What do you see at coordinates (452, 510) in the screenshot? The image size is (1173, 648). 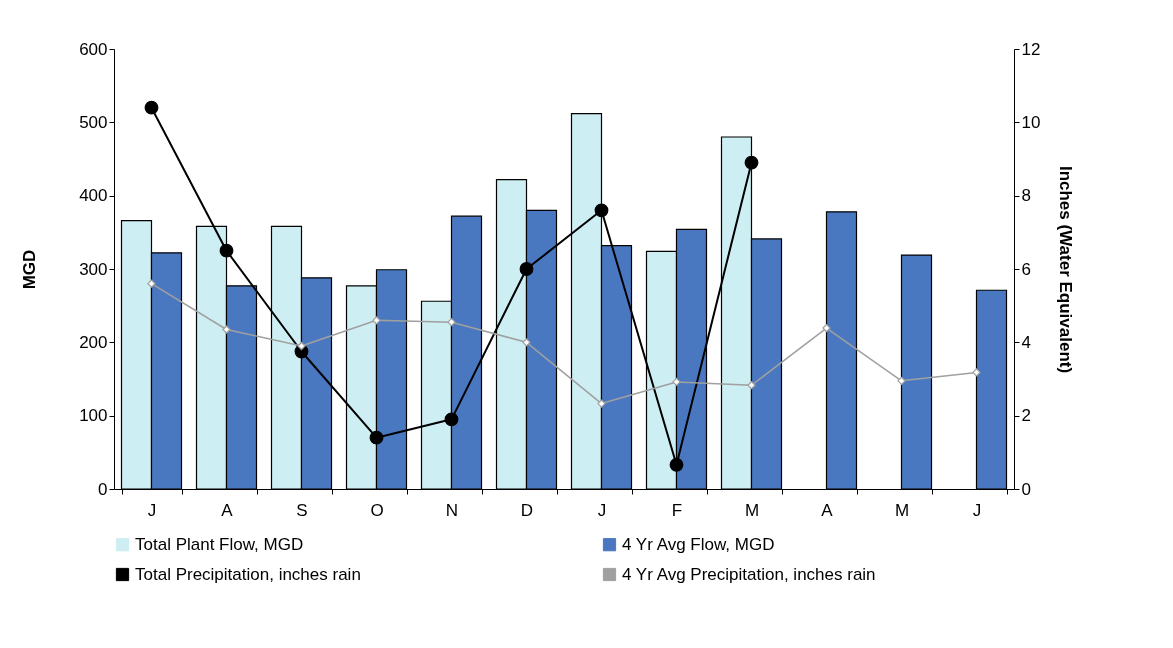 I see `x-tick-label: N` at bounding box center [452, 510].